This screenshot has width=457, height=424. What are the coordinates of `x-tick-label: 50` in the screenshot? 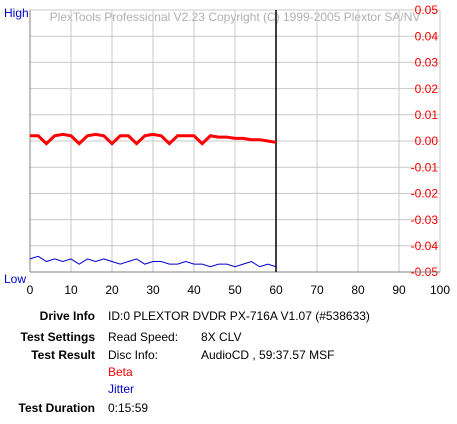 It's located at (235, 290).